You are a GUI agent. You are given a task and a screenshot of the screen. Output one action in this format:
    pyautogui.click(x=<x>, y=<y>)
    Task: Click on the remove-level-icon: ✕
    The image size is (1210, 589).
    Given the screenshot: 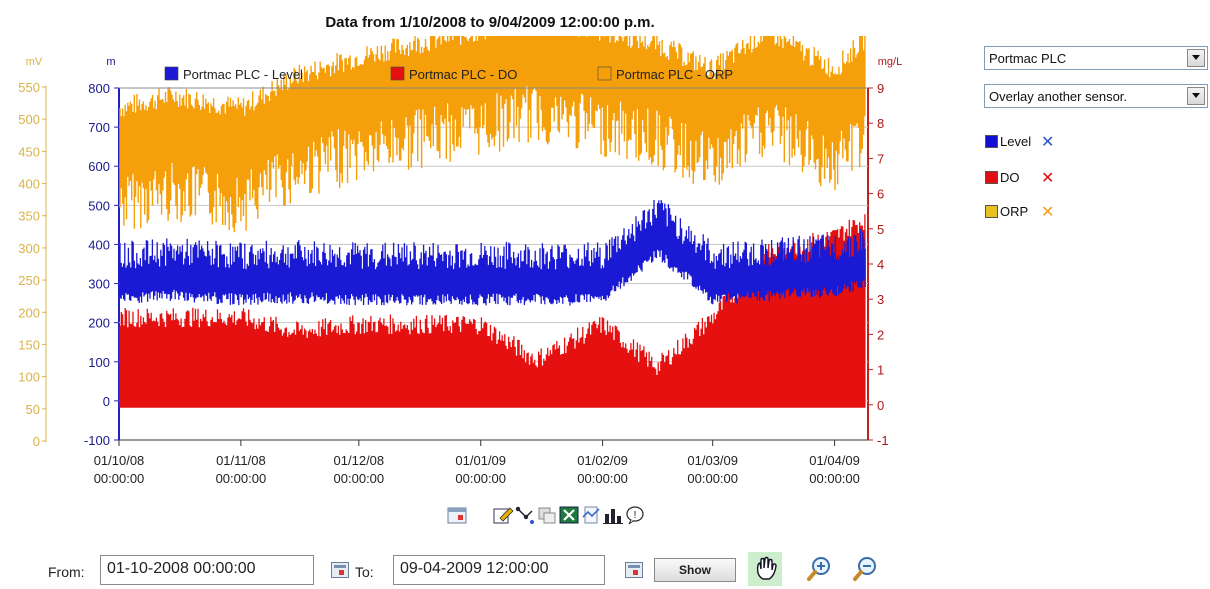 What is the action you would take?
    pyautogui.click(x=1048, y=141)
    